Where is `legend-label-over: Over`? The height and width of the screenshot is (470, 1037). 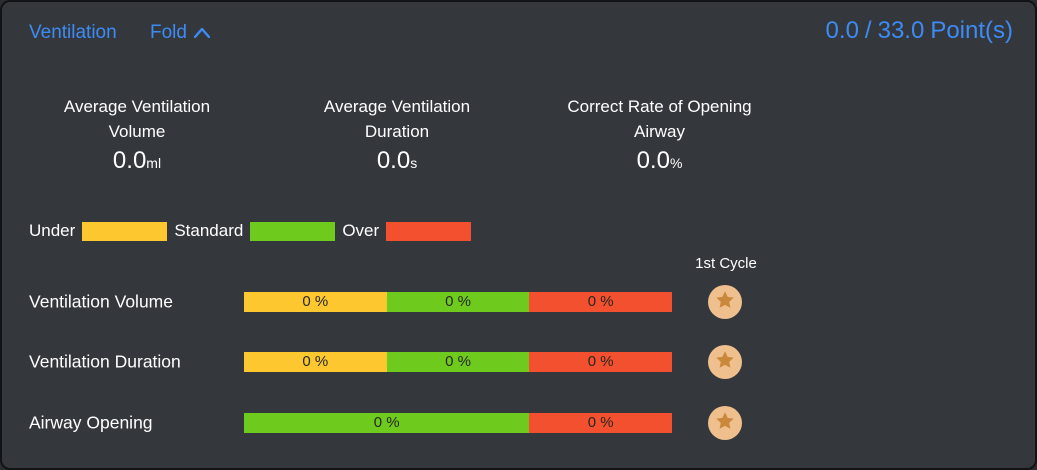
legend-label-over: Over is located at coordinates (361, 230).